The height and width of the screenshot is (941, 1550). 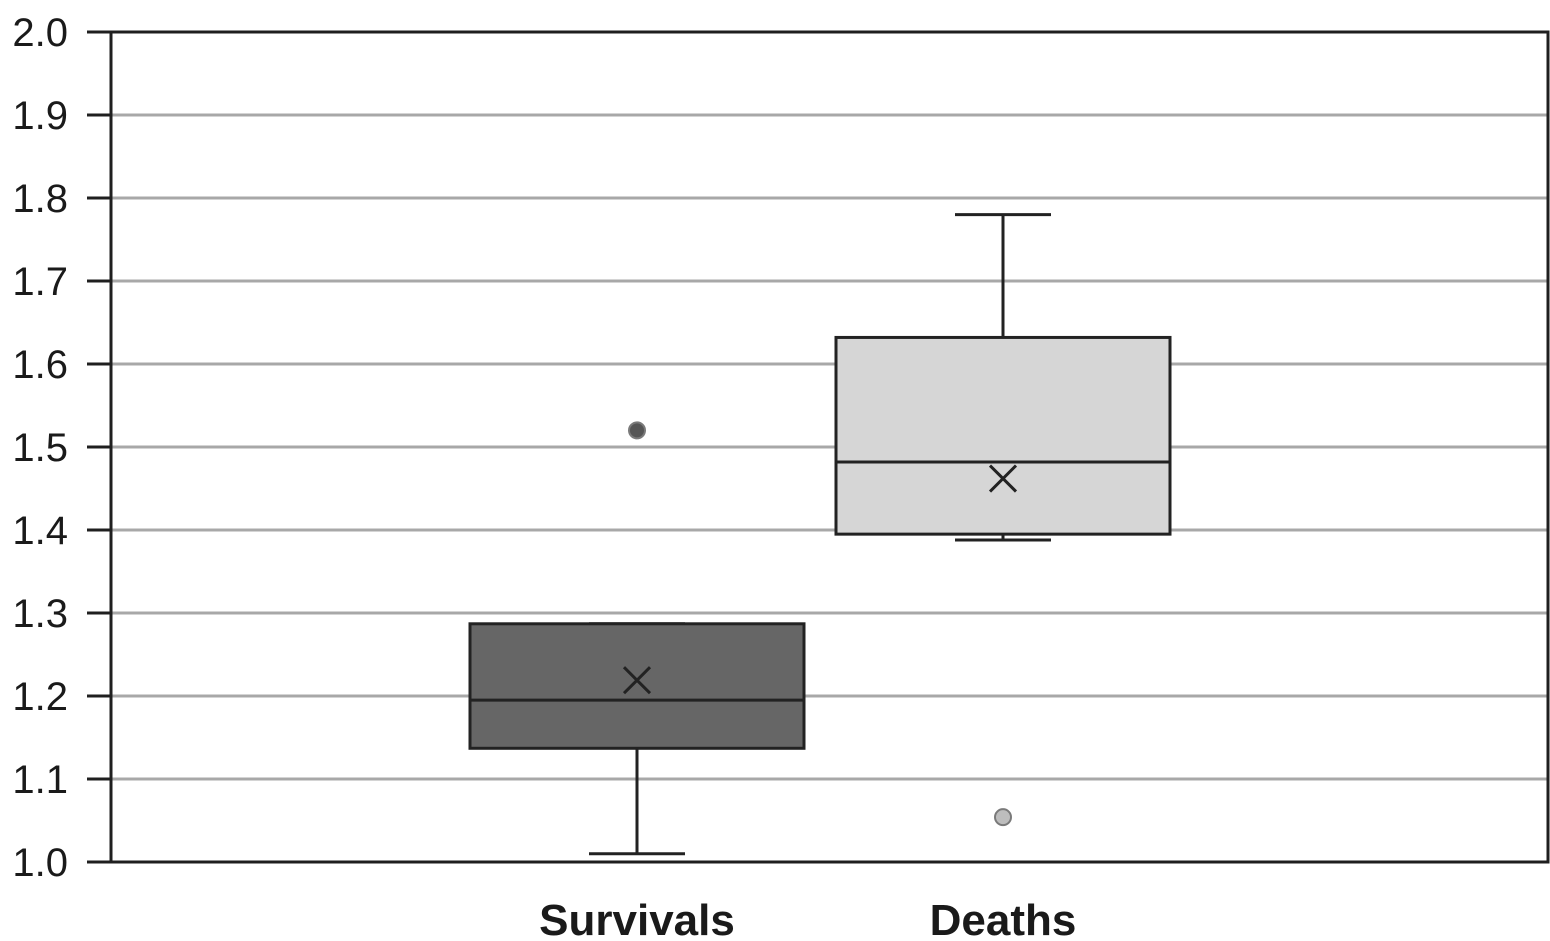 I want to click on y-tick-label: 1.4, so click(x=40, y=531).